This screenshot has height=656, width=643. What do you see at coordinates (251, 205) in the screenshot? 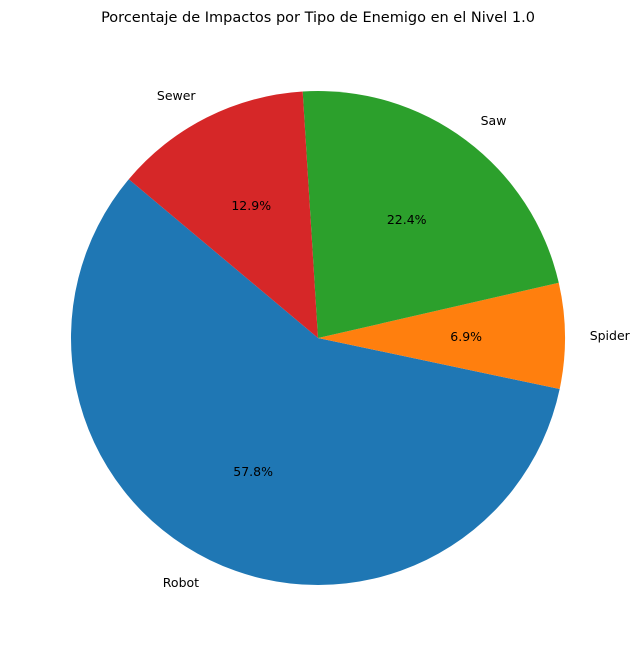
I see `pct-label-sewer: 12.9%` at bounding box center [251, 205].